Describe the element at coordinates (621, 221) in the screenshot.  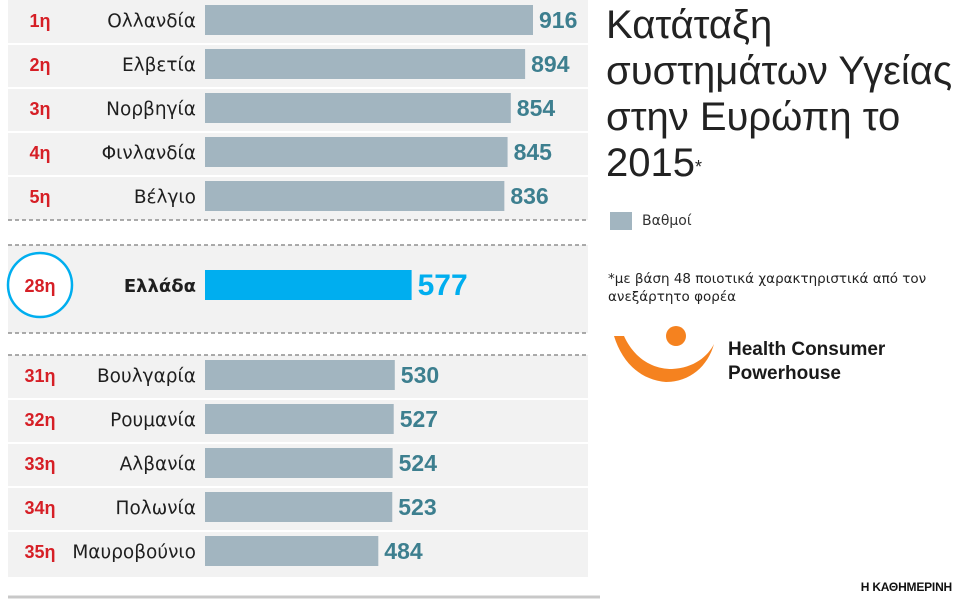
I see `legend-swatch` at that location.